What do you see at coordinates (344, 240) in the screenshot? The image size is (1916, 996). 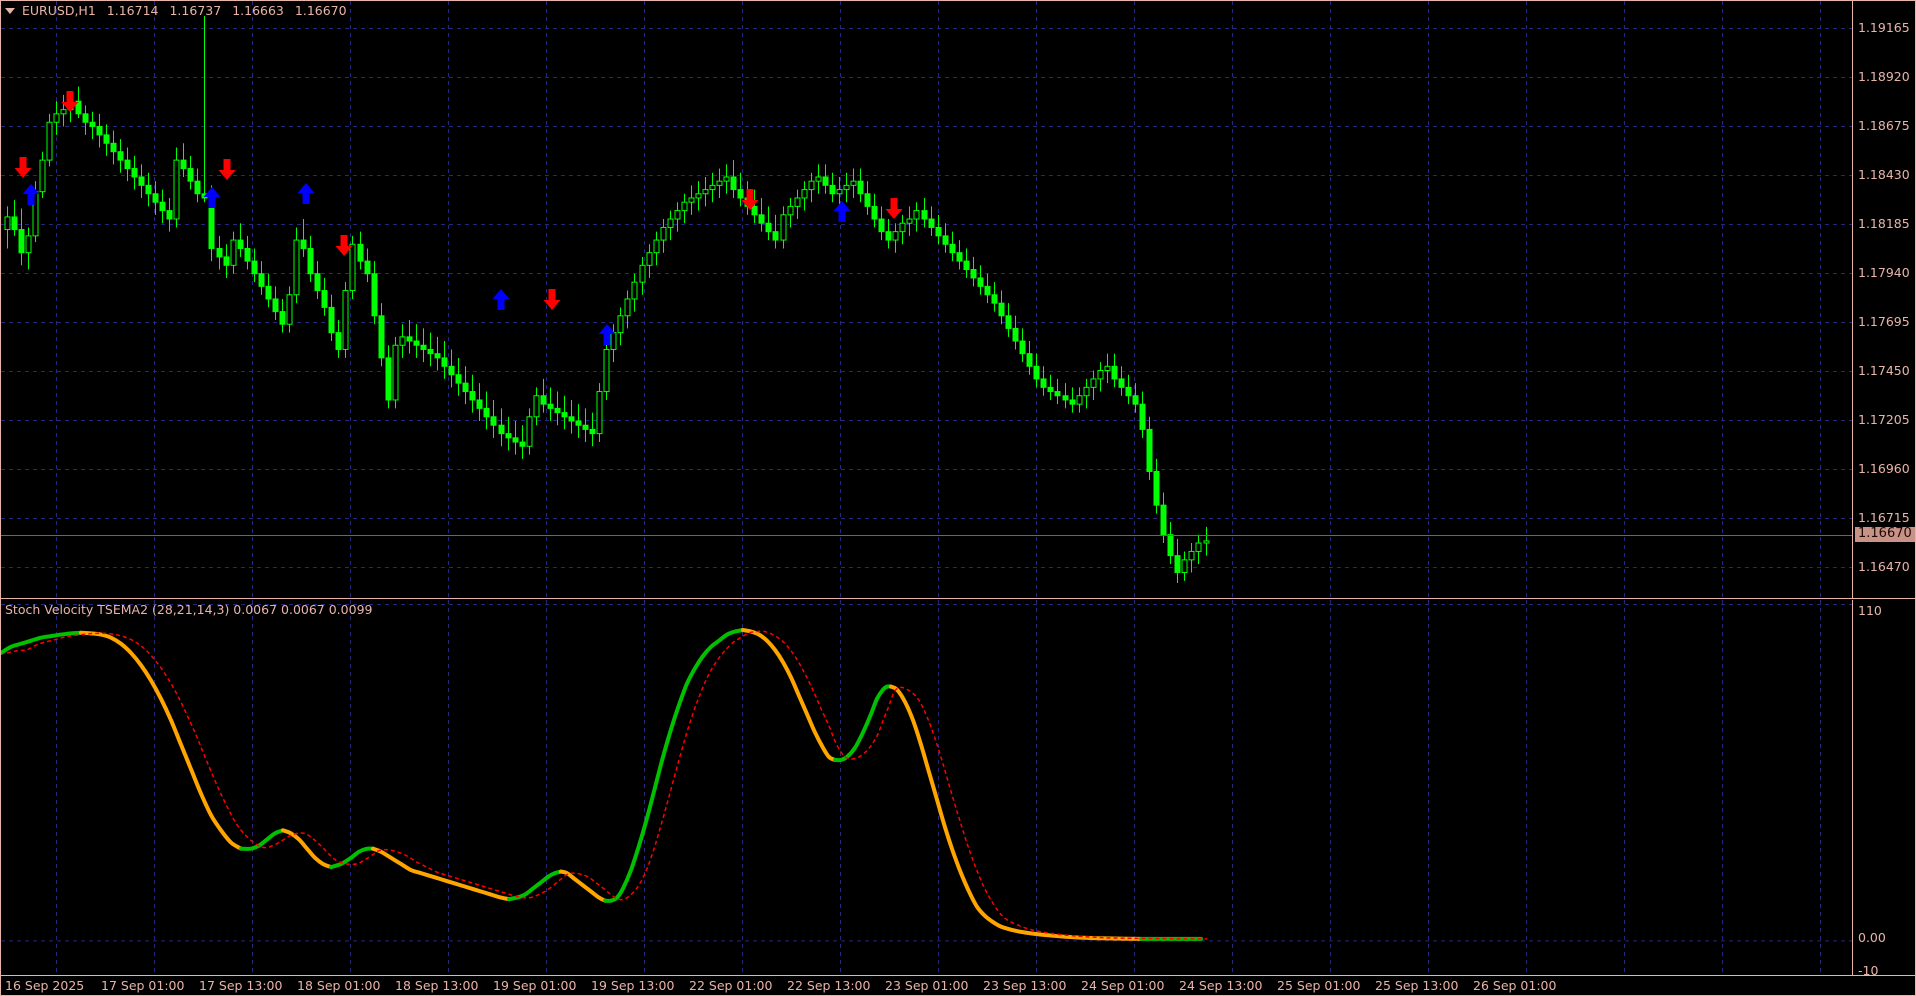 I see `sell-arrow-stem` at bounding box center [344, 240].